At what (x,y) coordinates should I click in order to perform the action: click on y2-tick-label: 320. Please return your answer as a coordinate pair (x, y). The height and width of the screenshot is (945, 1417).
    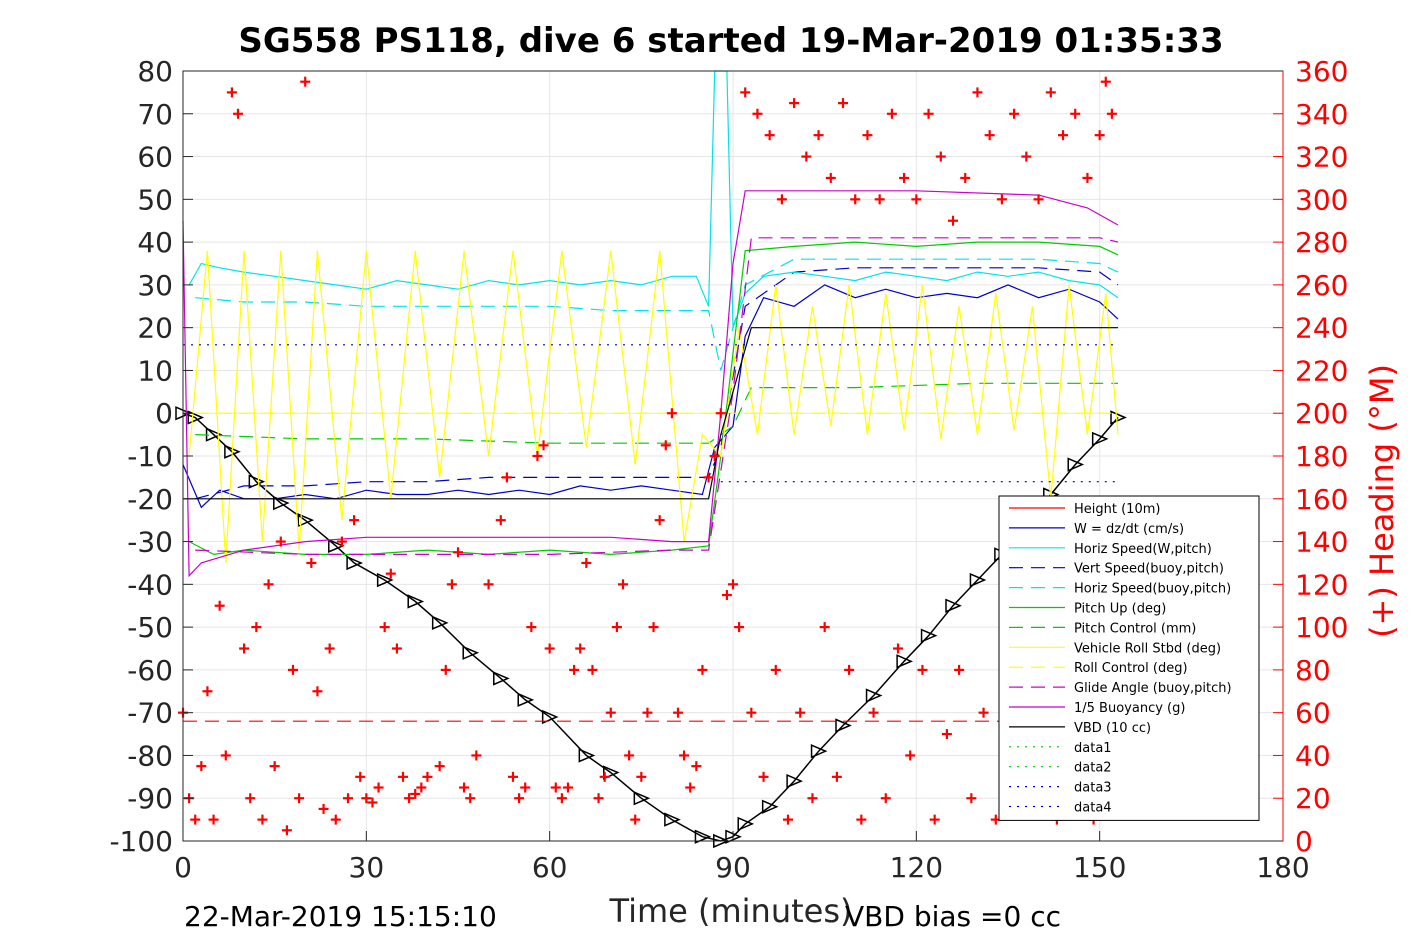
    Looking at the image, I should click on (1321, 157).